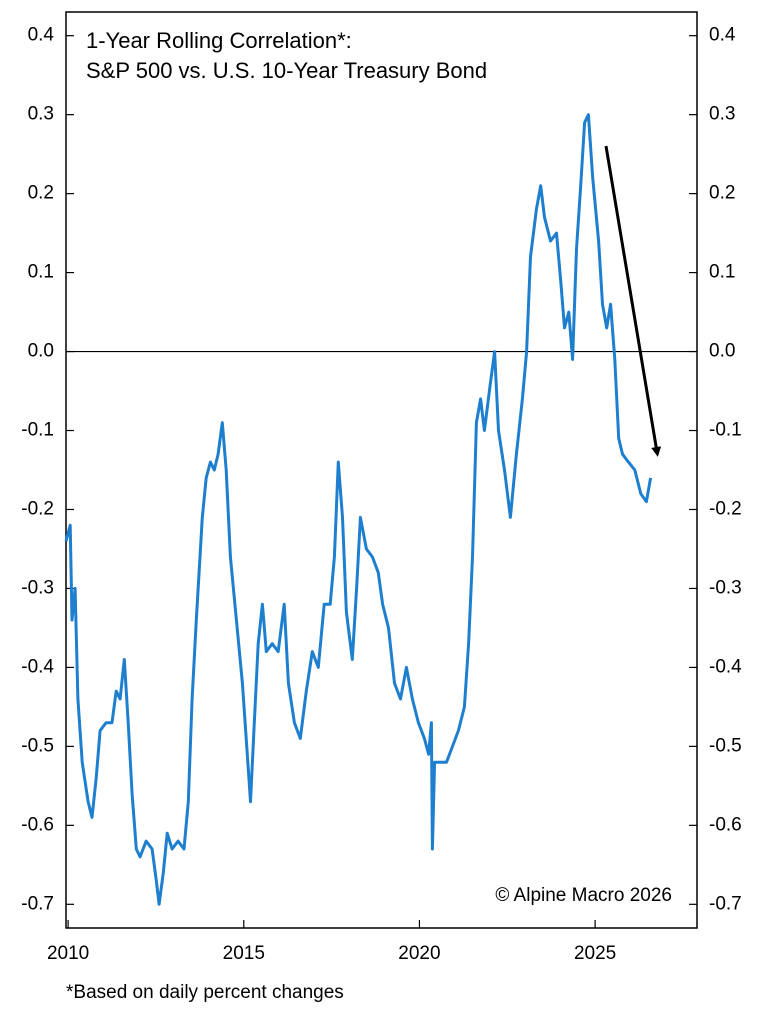 Image resolution: width=768 pixels, height=1020 pixels. I want to click on y-tick-label: -0.4, so click(37, 666).